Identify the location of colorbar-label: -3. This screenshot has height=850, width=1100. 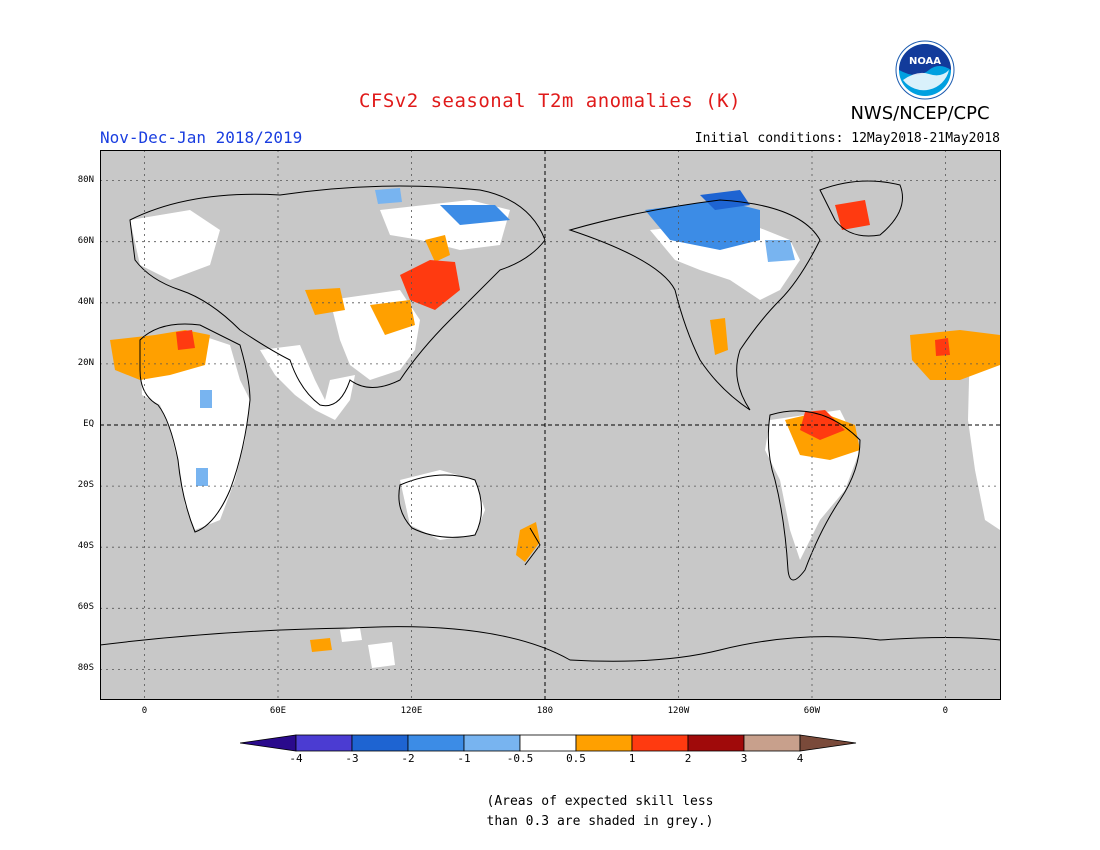
(352, 758).